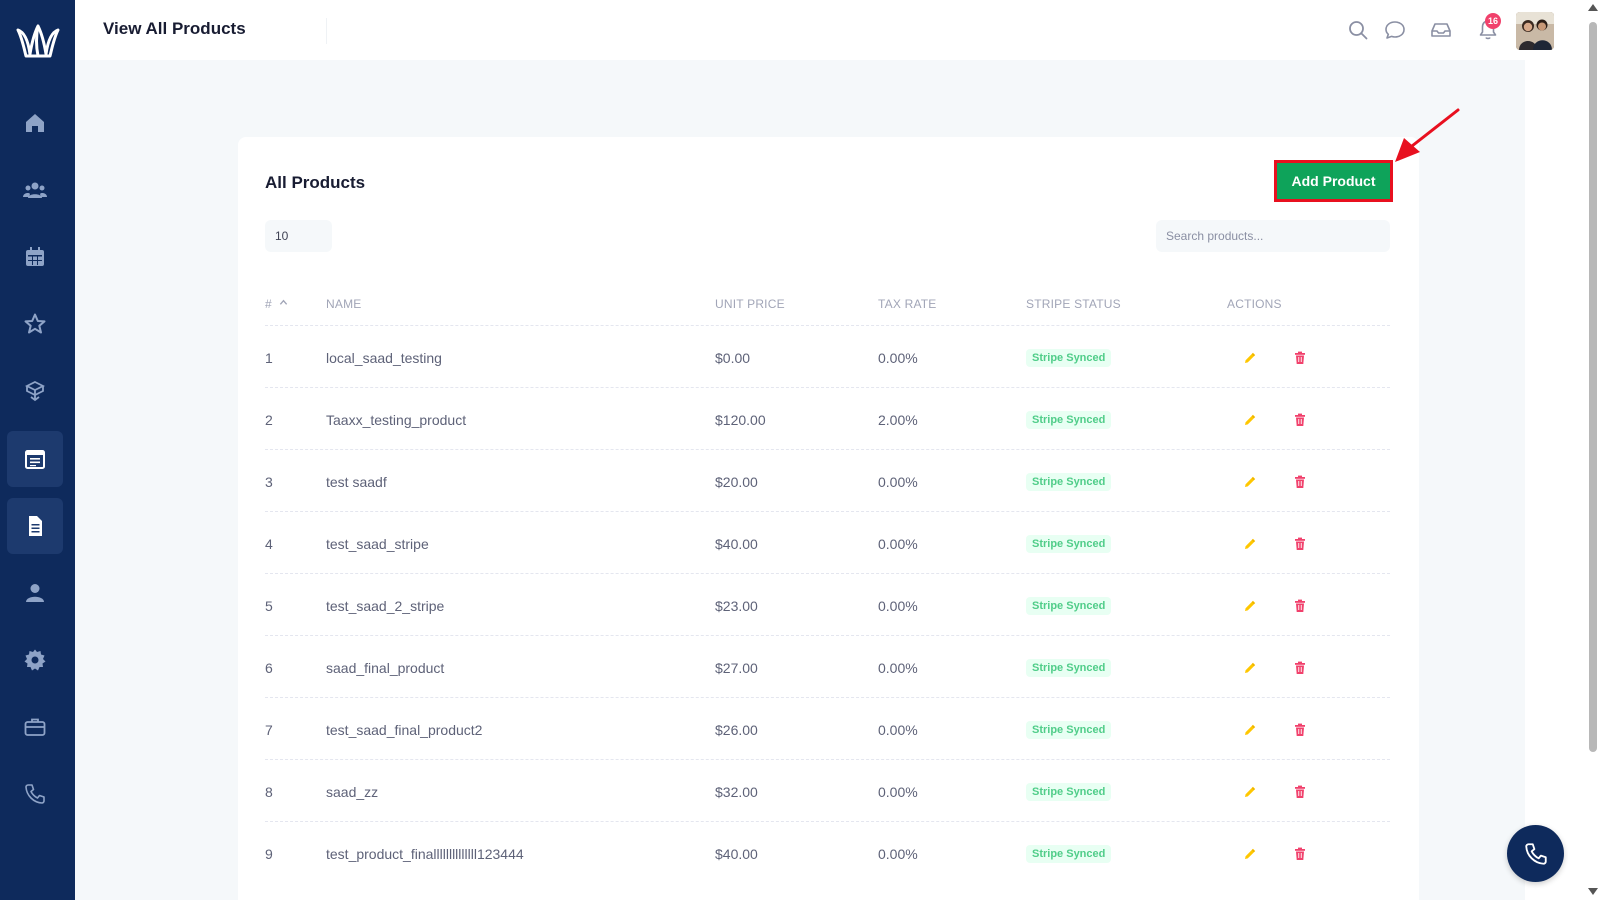 This screenshot has width=1600, height=900. I want to click on unit-price: $120.00, so click(740, 420).